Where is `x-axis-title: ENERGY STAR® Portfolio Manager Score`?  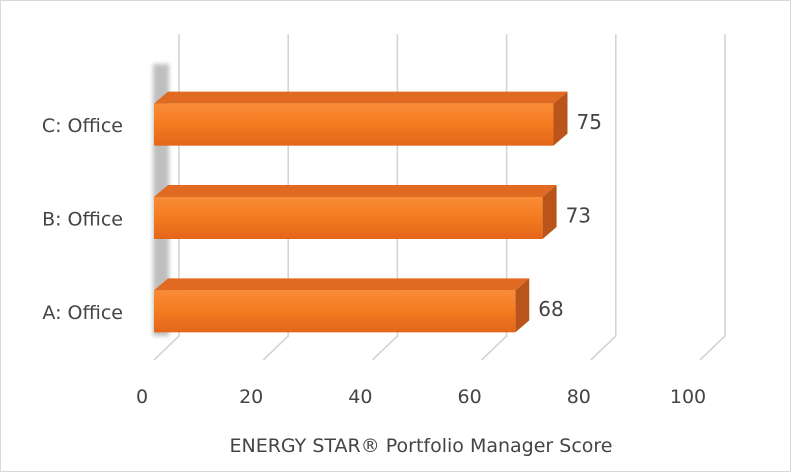
x-axis-title: ENERGY STAR® Portfolio Manager Score is located at coordinates (420, 446).